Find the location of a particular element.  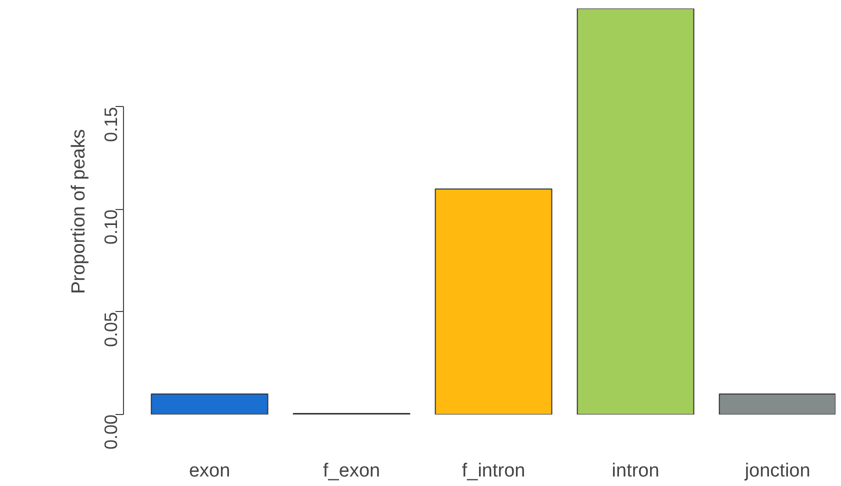

y-axis-title: Proportion of peaks is located at coordinates (79, 211).